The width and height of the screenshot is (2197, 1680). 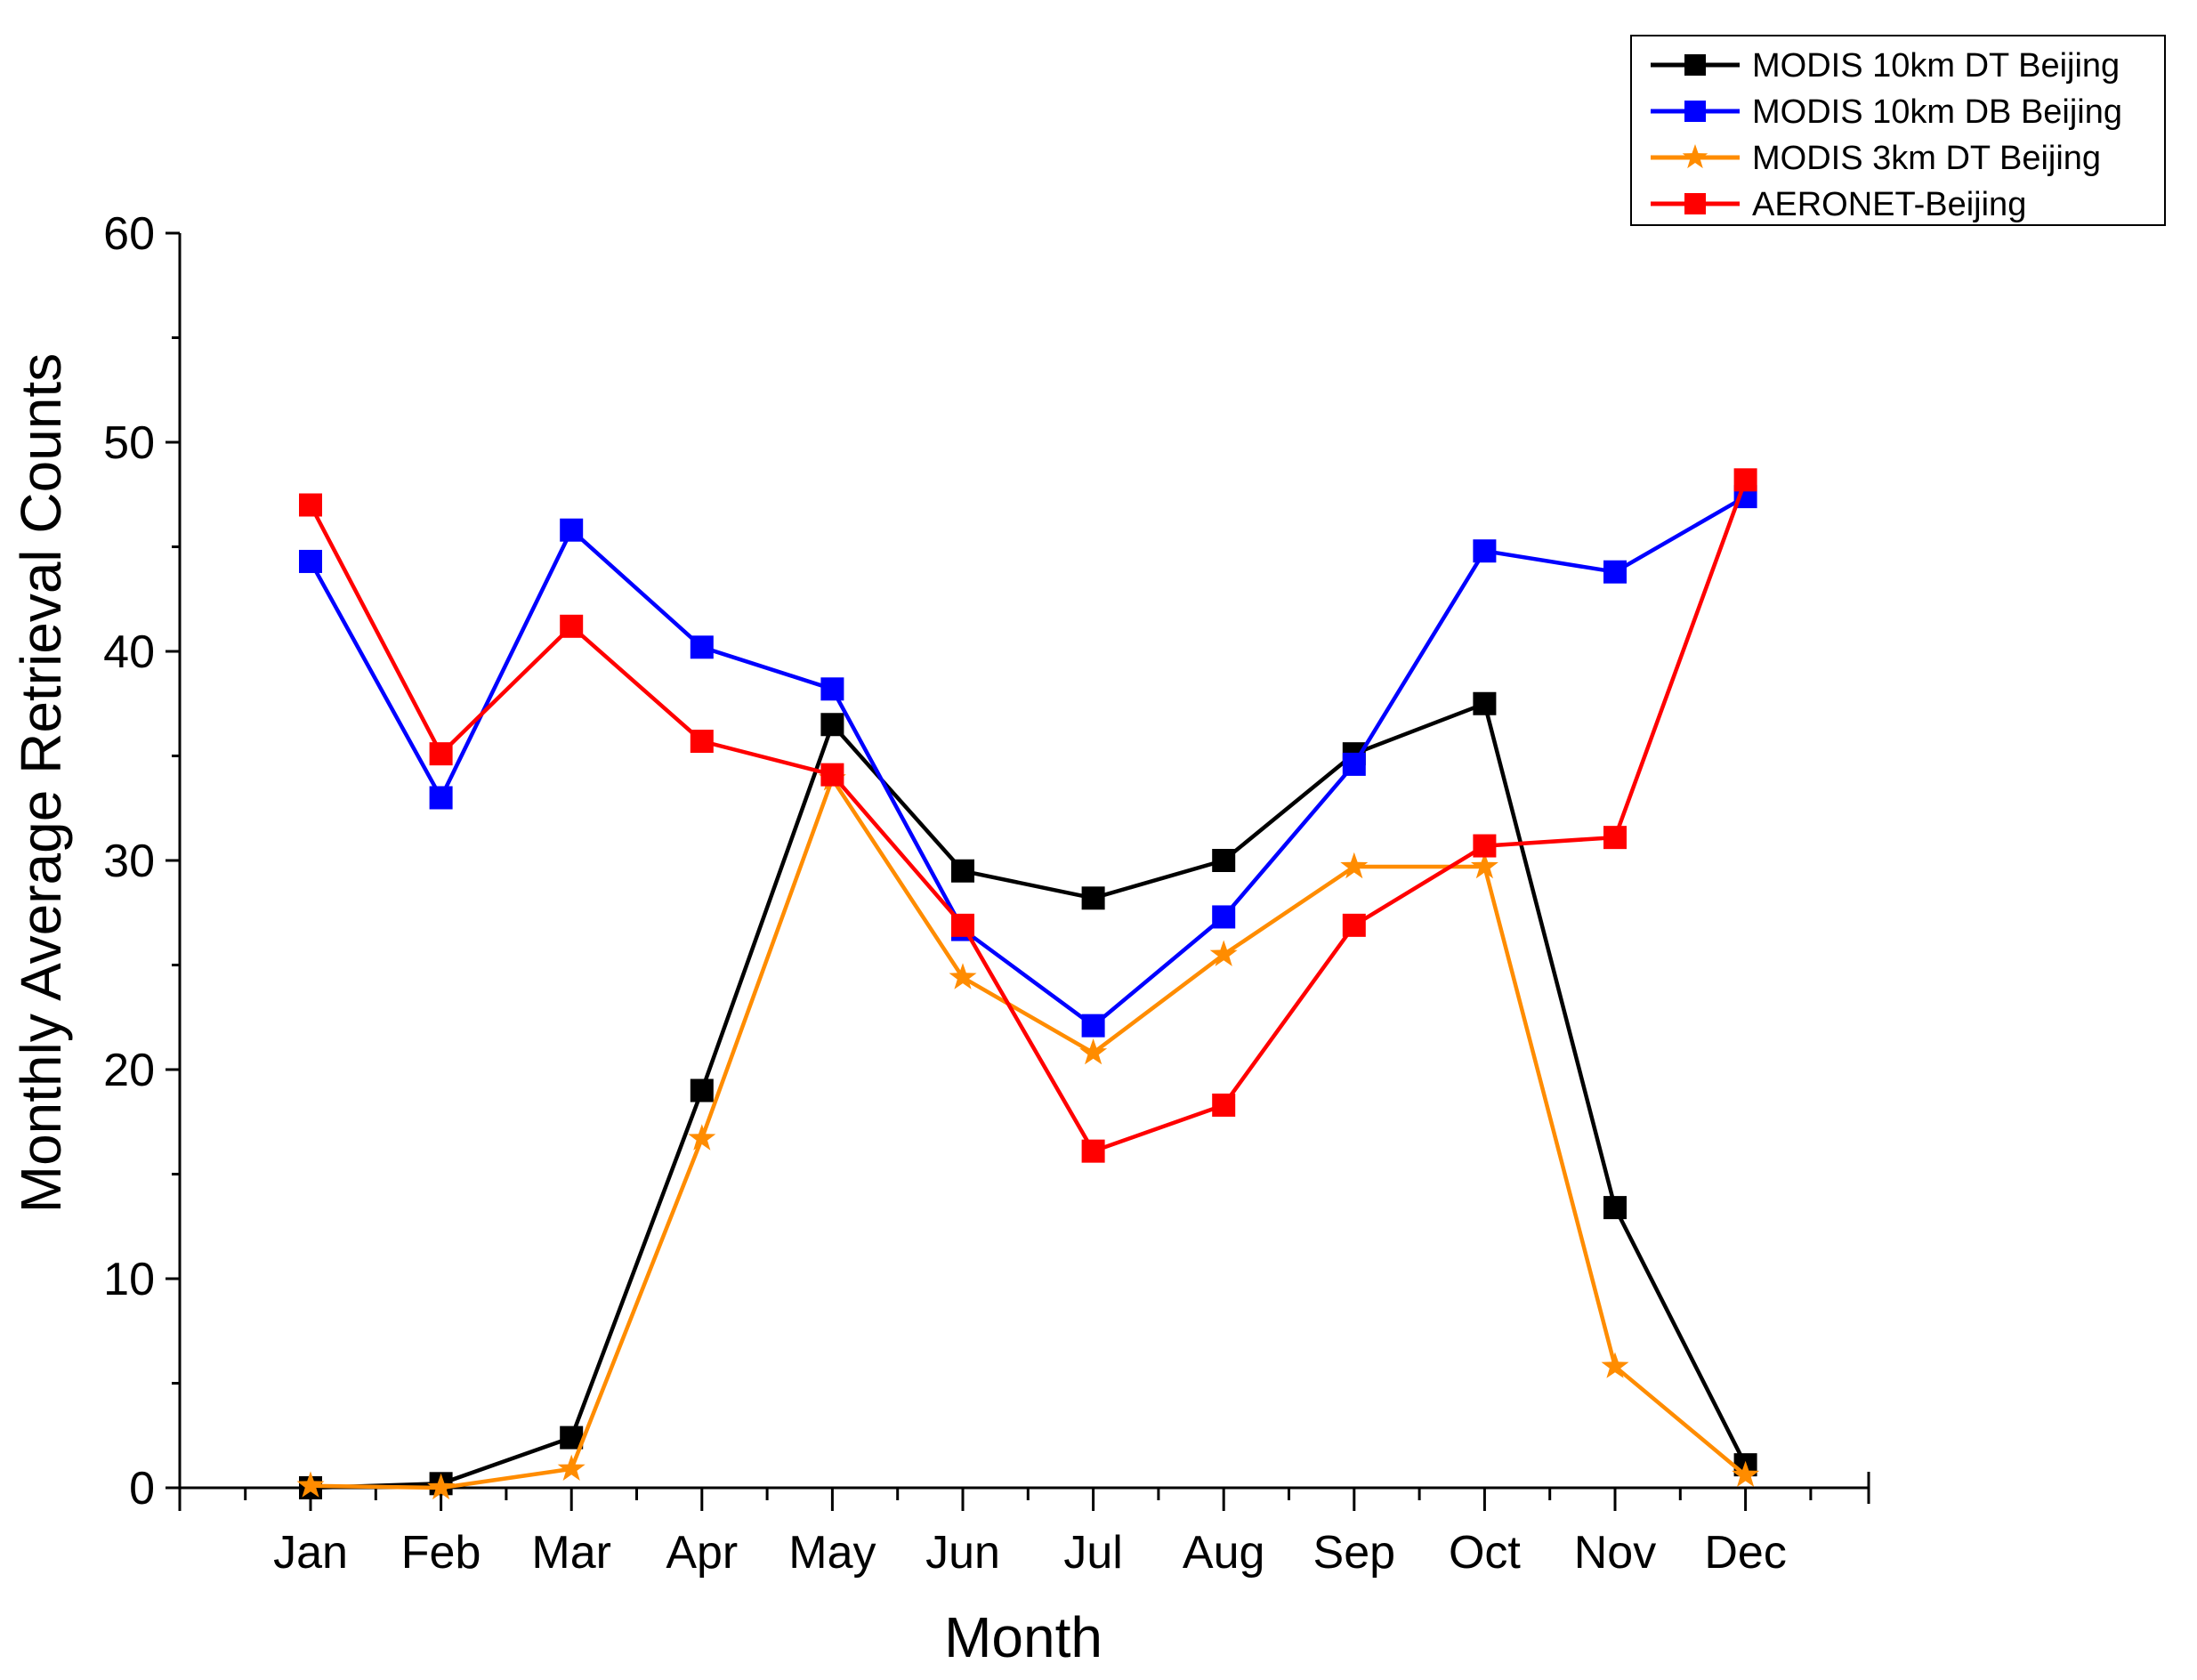 What do you see at coordinates (129, 234) in the screenshot?
I see `y-tick-label: 60` at bounding box center [129, 234].